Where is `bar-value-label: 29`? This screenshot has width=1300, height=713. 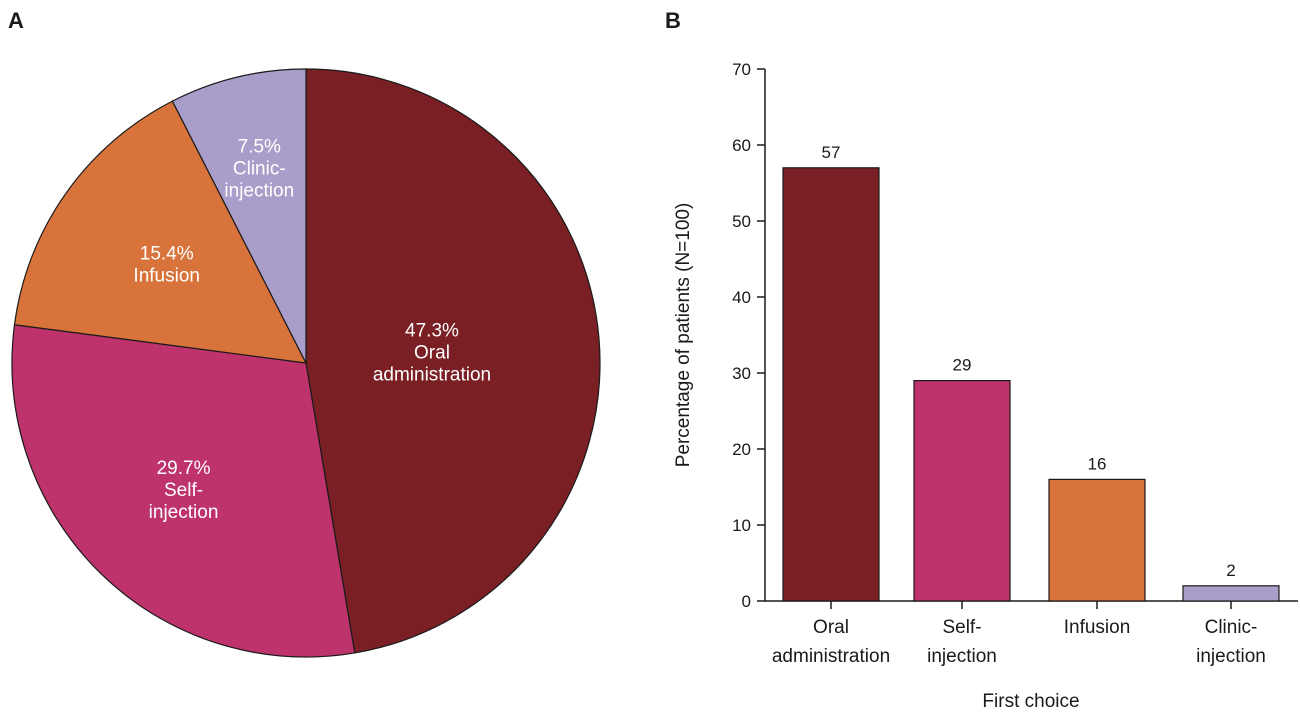
bar-value-label: 29 is located at coordinates (962, 365).